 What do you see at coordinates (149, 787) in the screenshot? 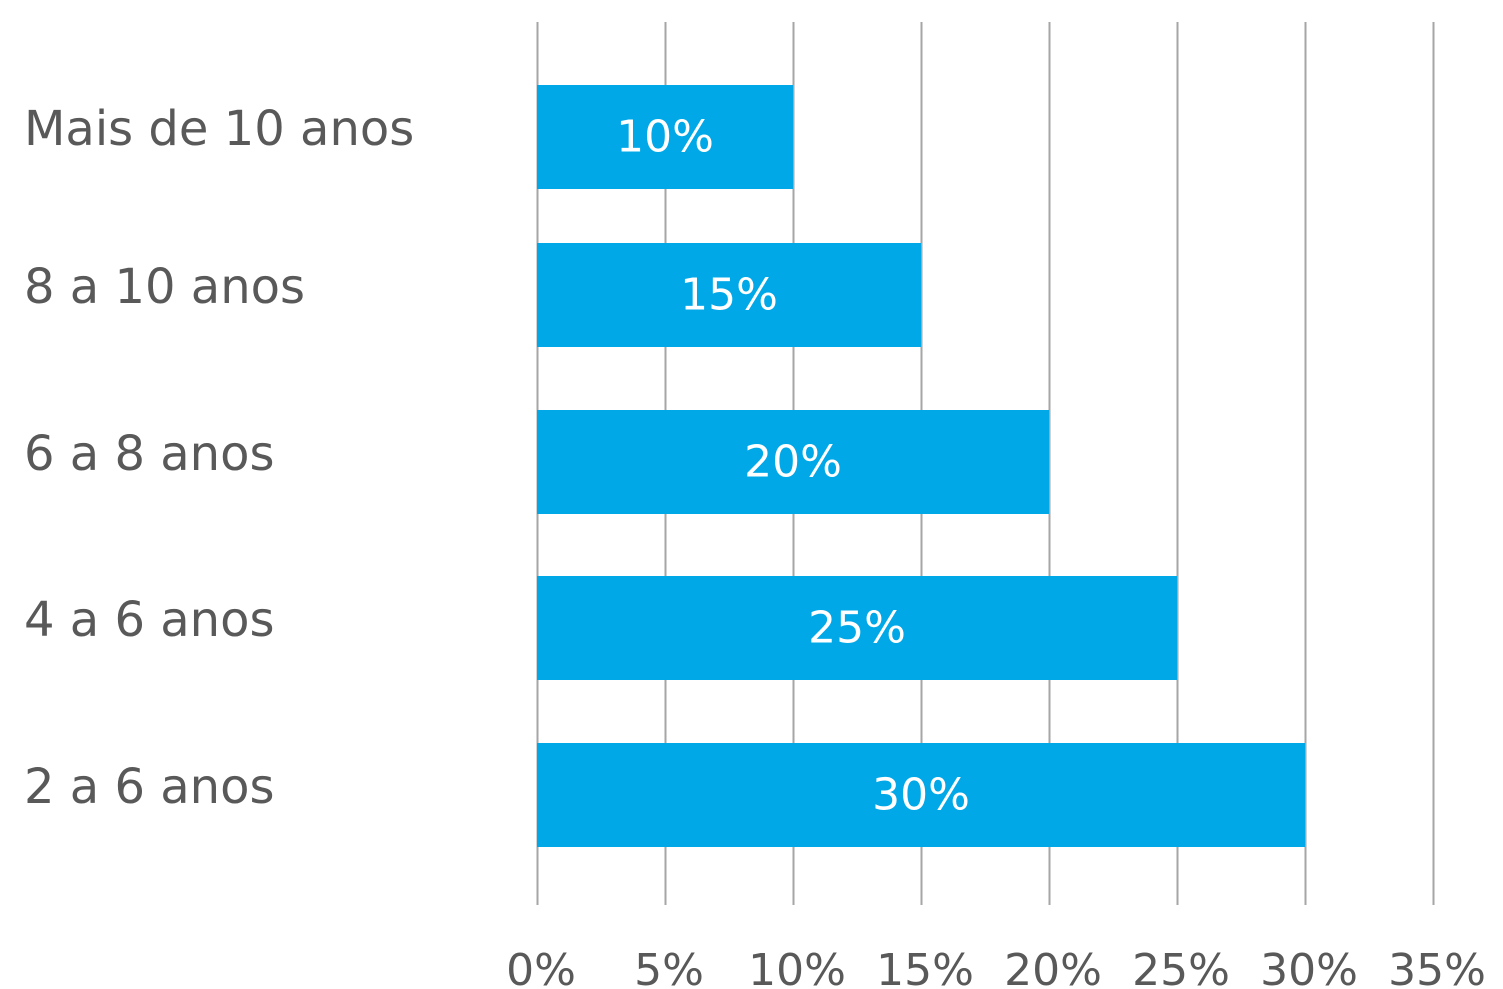
I see `category-label-4: 2 a 6 anos` at bounding box center [149, 787].